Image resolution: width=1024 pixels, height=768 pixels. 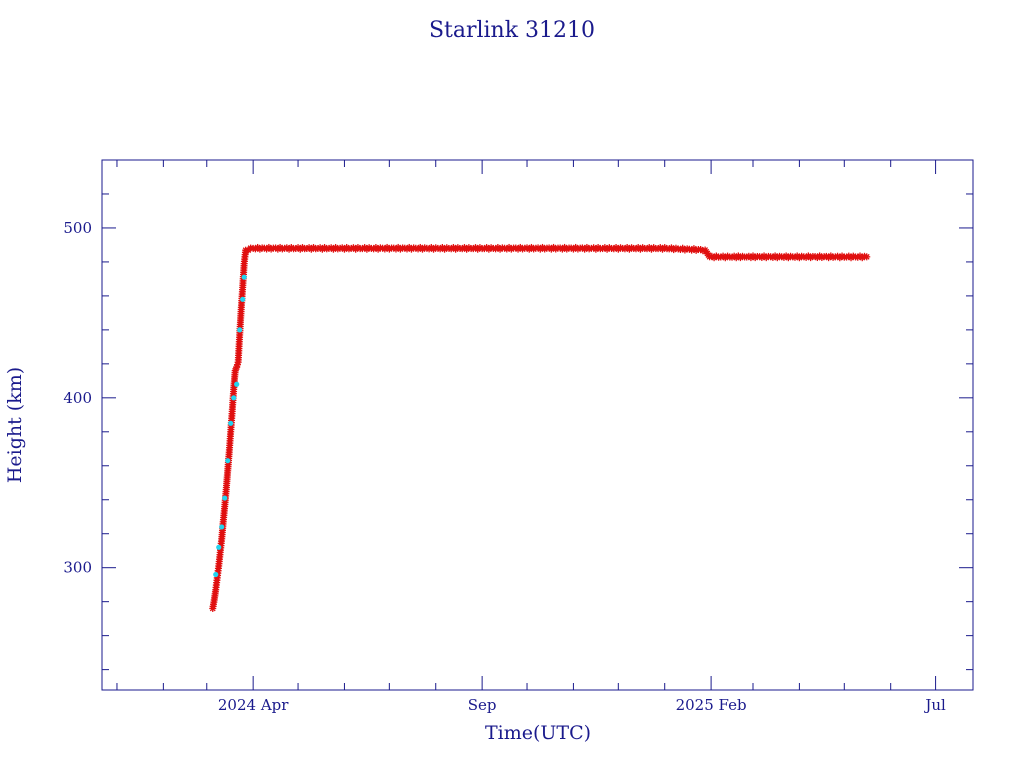 I want to click on secondary-series, so click(x=230, y=426).